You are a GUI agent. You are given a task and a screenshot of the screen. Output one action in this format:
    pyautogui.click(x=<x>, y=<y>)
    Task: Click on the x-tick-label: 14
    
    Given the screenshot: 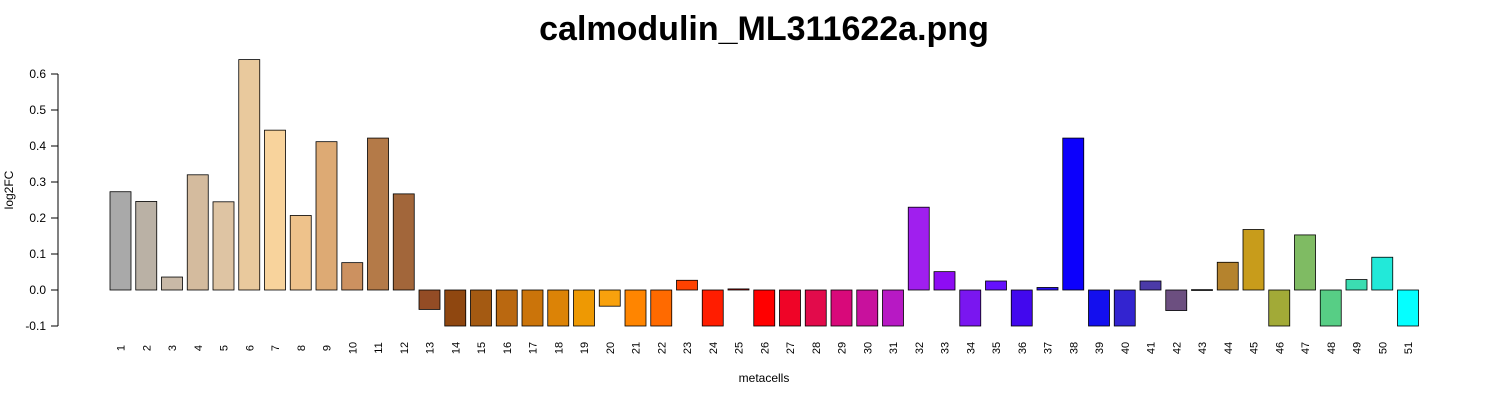 What is the action you would take?
    pyautogui.click(x=456, y=348)
    